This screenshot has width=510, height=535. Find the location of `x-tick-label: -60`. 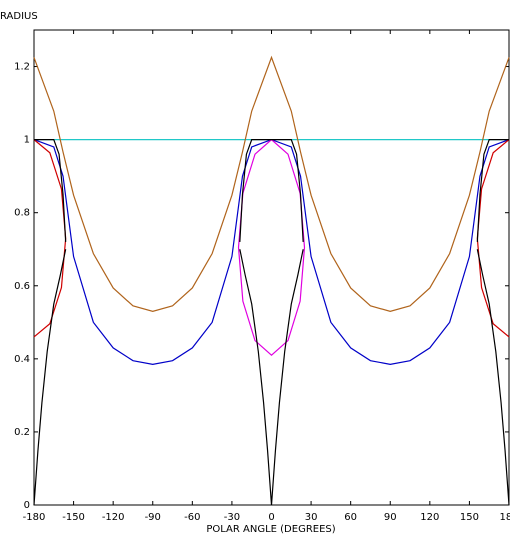

x-tick-label: -60 is located at coordinates (192, 517).